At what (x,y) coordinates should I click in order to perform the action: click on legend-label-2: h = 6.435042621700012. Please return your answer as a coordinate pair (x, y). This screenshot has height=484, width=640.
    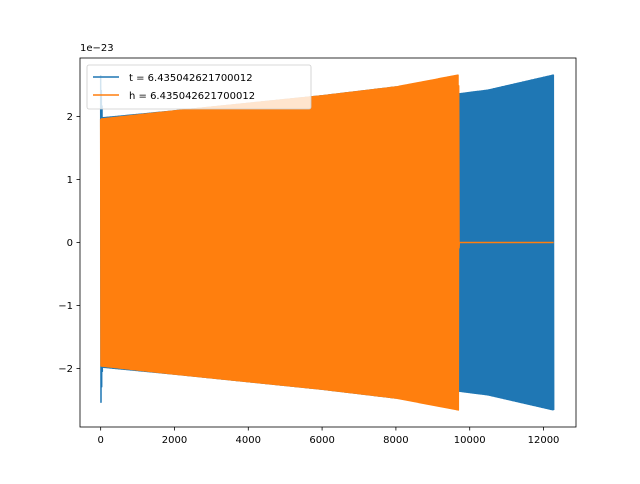
    Looking at the image, I should click on (192, 96).